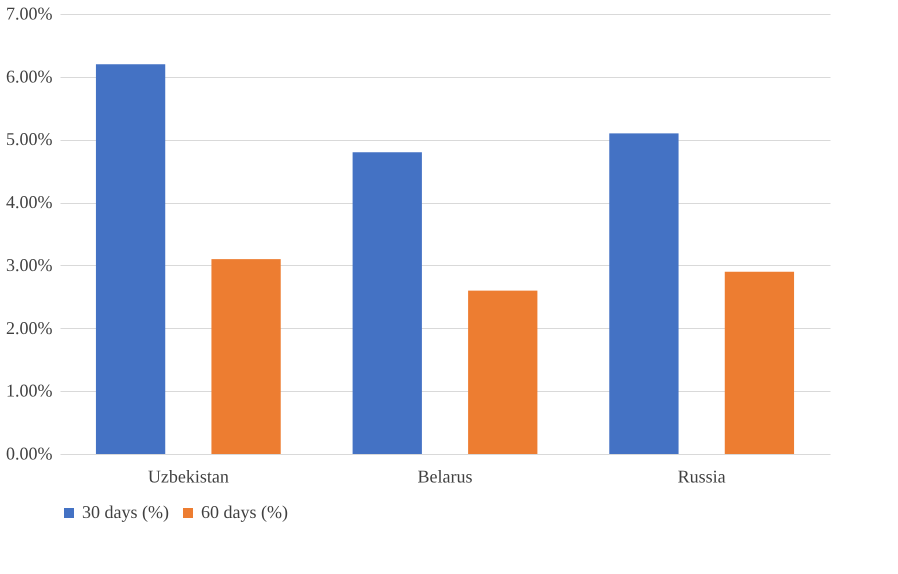 This screenshot has height=574, width=898. What do you see at coordinates (244, 512) in the screenshot?
I see `legend-label: 60 days (%)` at bounding box center [244, 512].